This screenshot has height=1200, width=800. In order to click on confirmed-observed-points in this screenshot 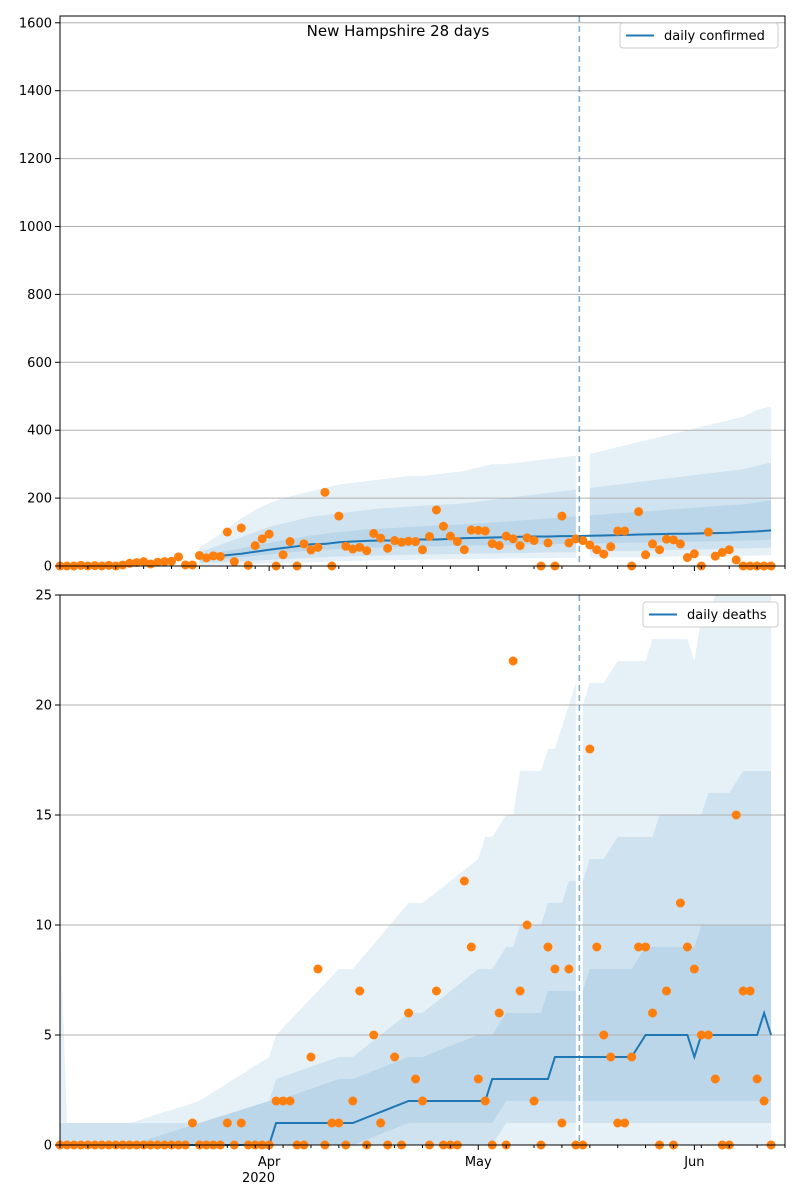, I will do `click(415, 529)`.